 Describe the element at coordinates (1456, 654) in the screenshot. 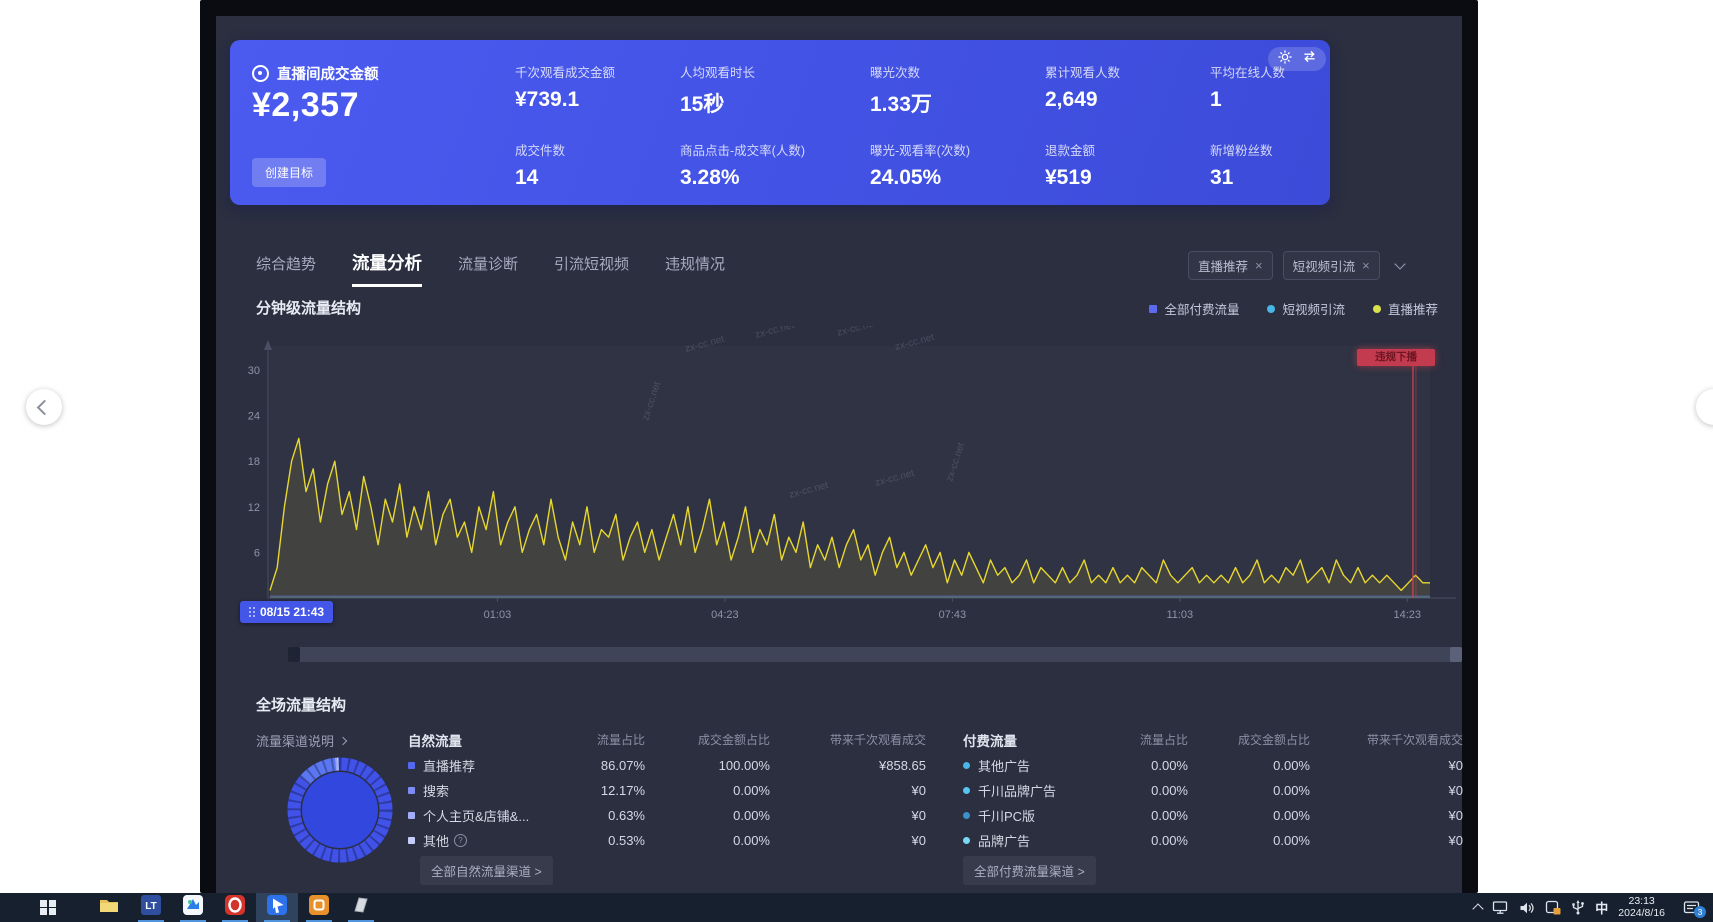

I see `scrollbar-right-handle` at that location.